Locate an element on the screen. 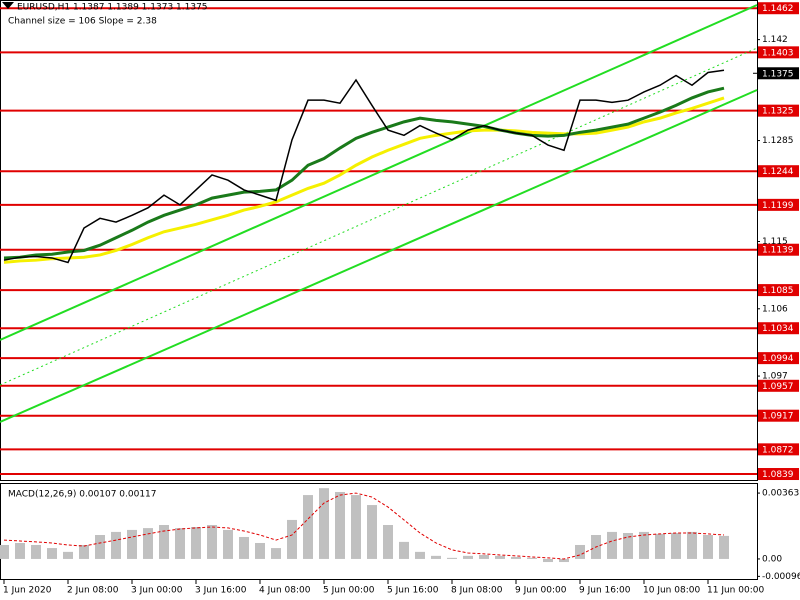 This screenshot has height=600, width=800. x-tick-label: 9 Jun 16:00 is located at coordinates (605, 591).